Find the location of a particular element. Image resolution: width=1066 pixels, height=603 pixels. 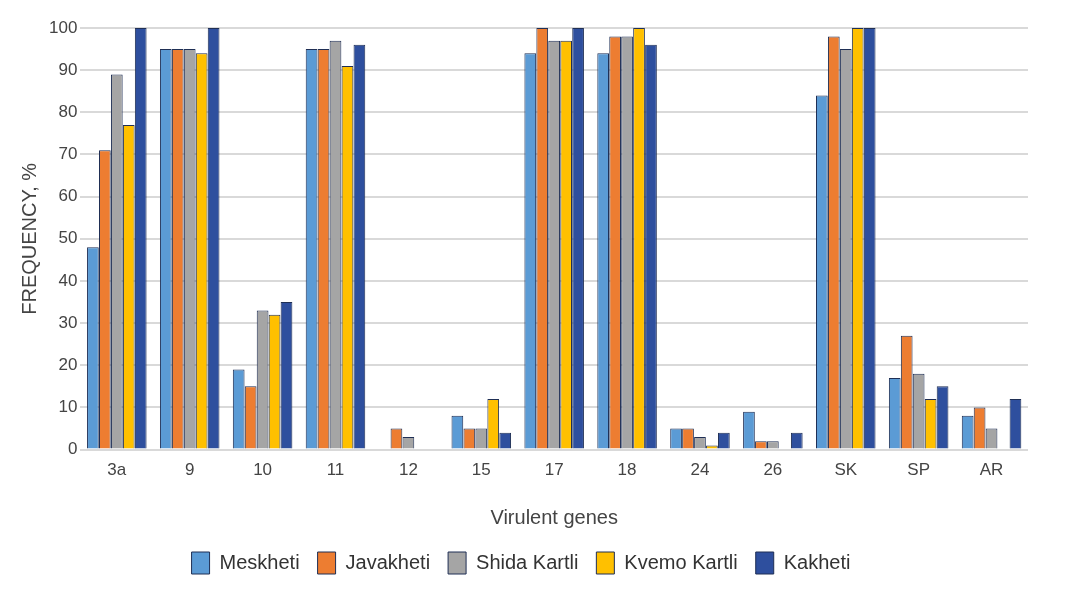

x-tick-label: 17 is located at coordinates (554, 470).